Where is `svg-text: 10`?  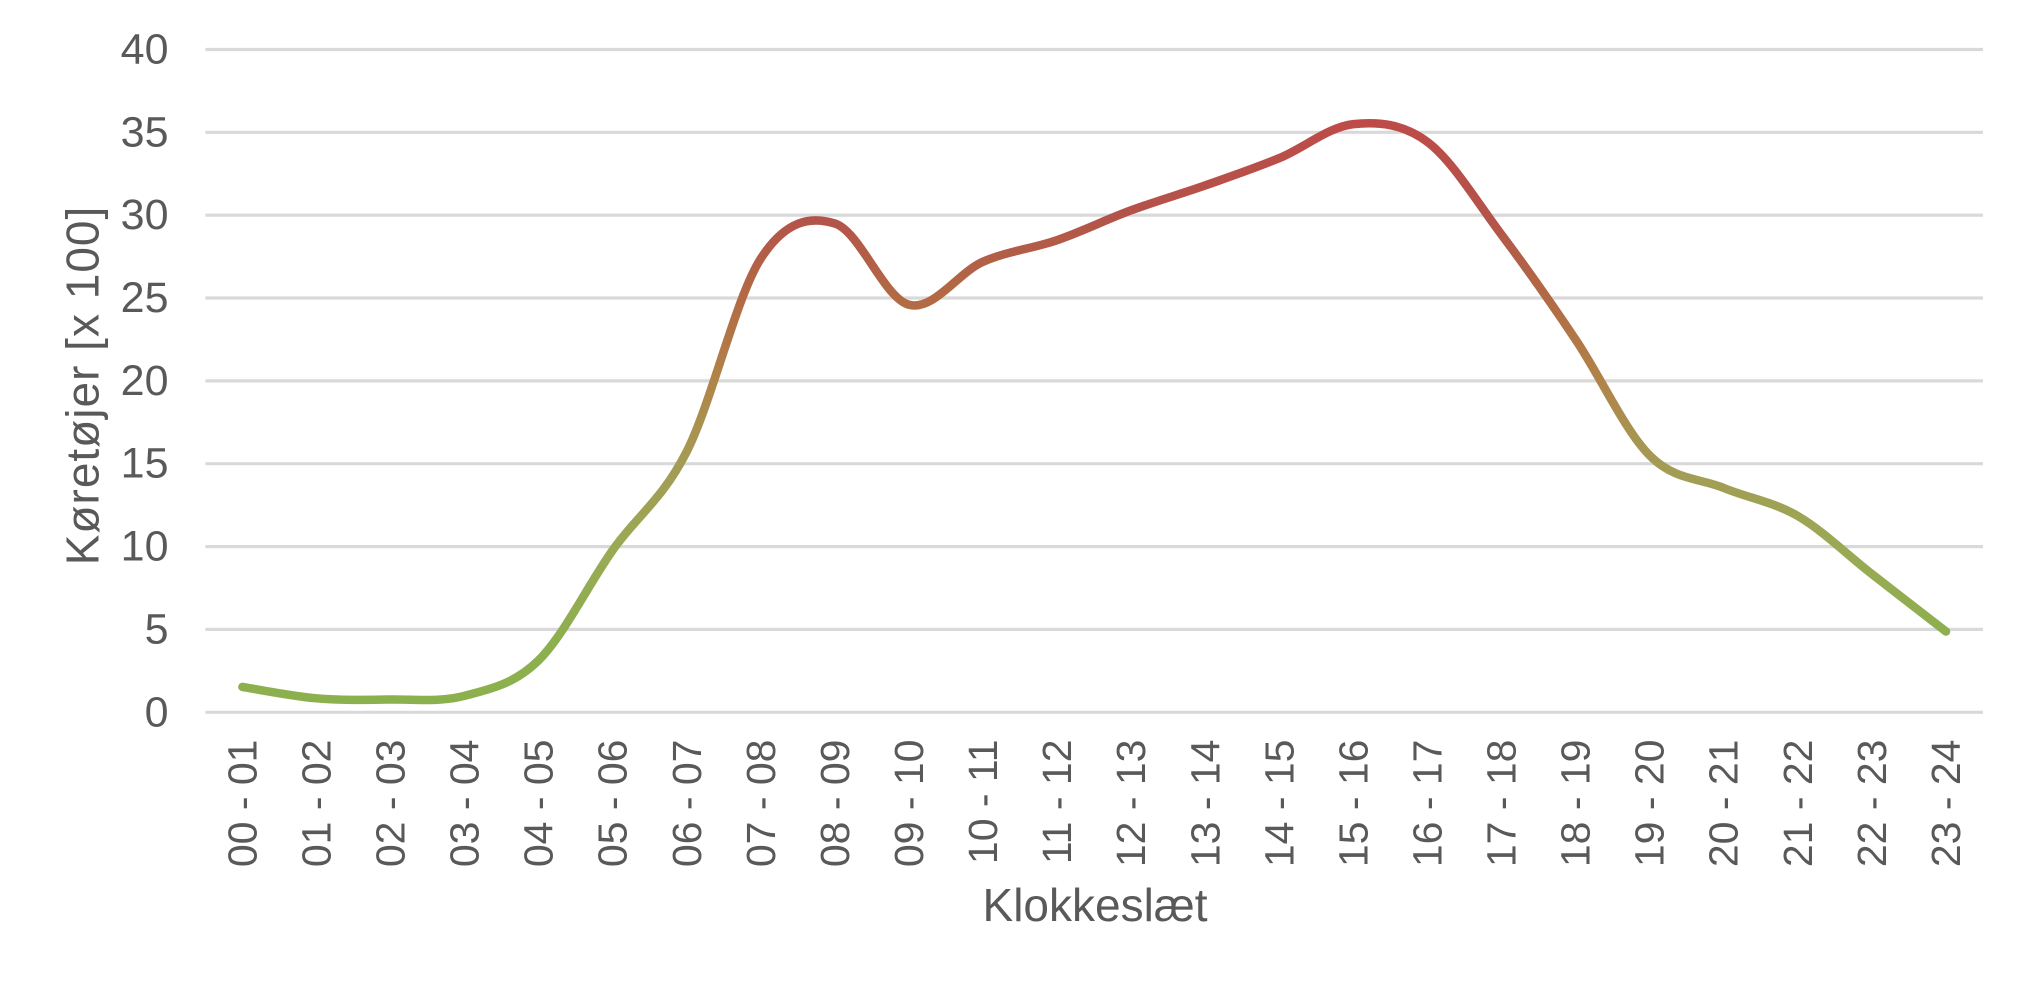 svg-text: 10 is located at coordinates (145, 547).